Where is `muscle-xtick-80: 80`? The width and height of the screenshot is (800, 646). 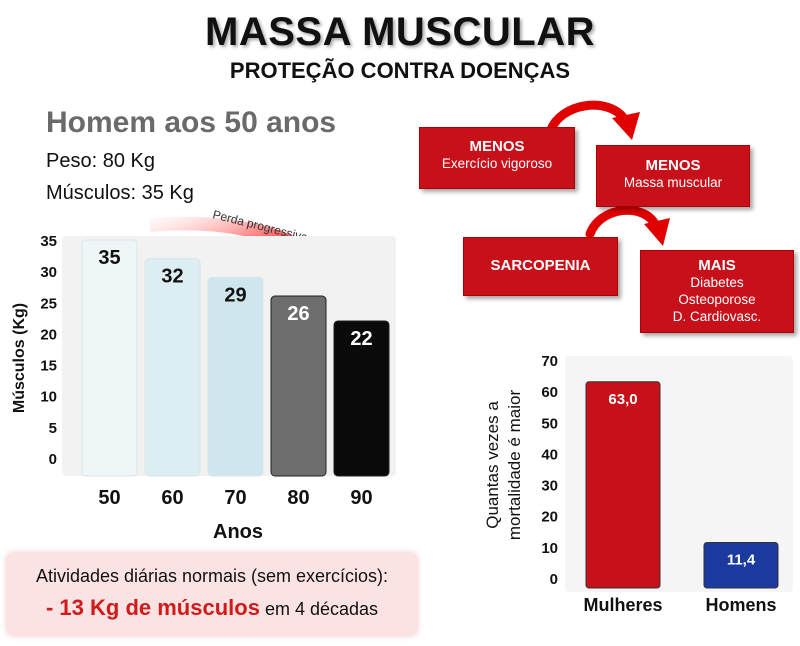 muscle-xtick-80: 80 is located at coordinates (298, 498).